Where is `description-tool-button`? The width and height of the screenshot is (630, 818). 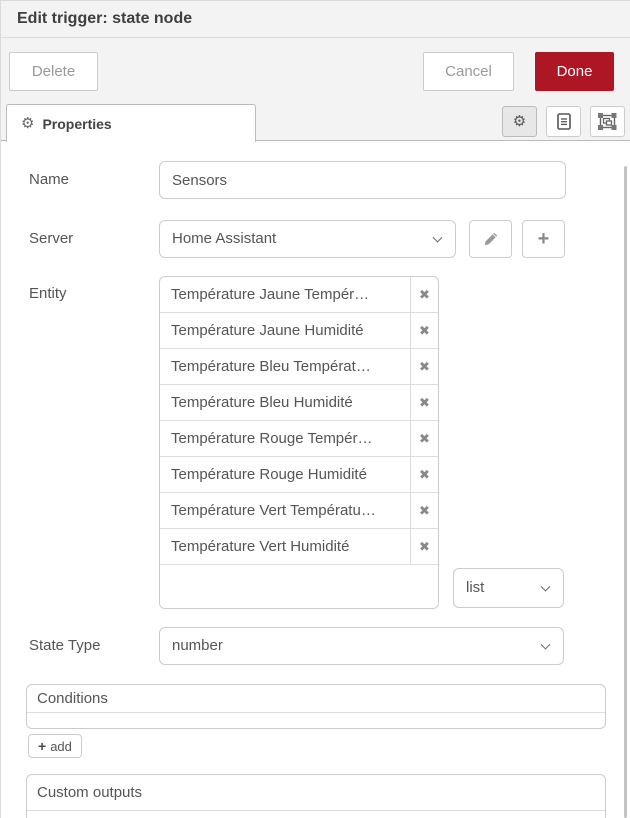 description-tool-button is located at coordinates (563, 121).